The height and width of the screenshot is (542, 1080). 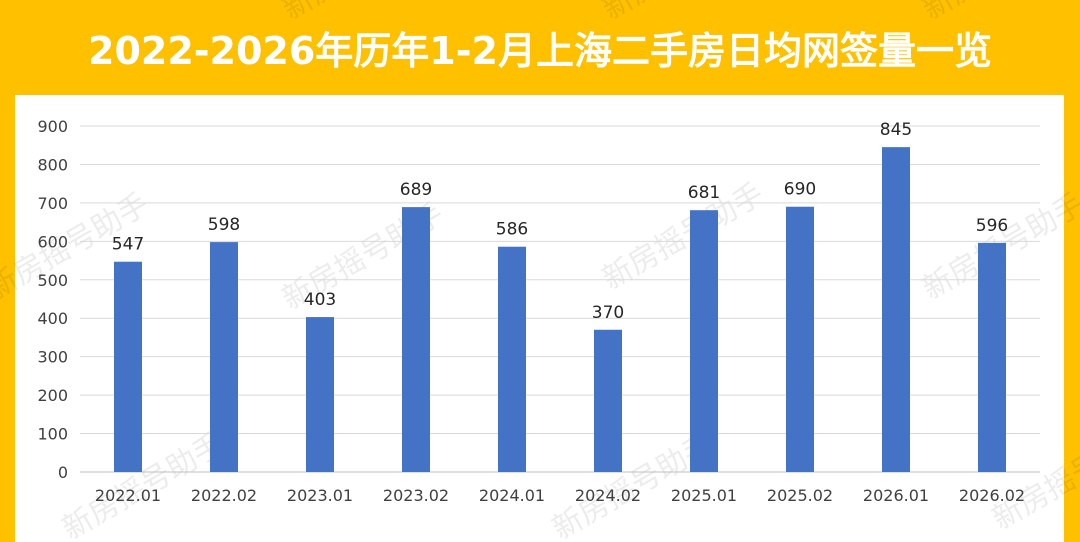 I want to click on data-label: 586, so click(x=512, y=230).